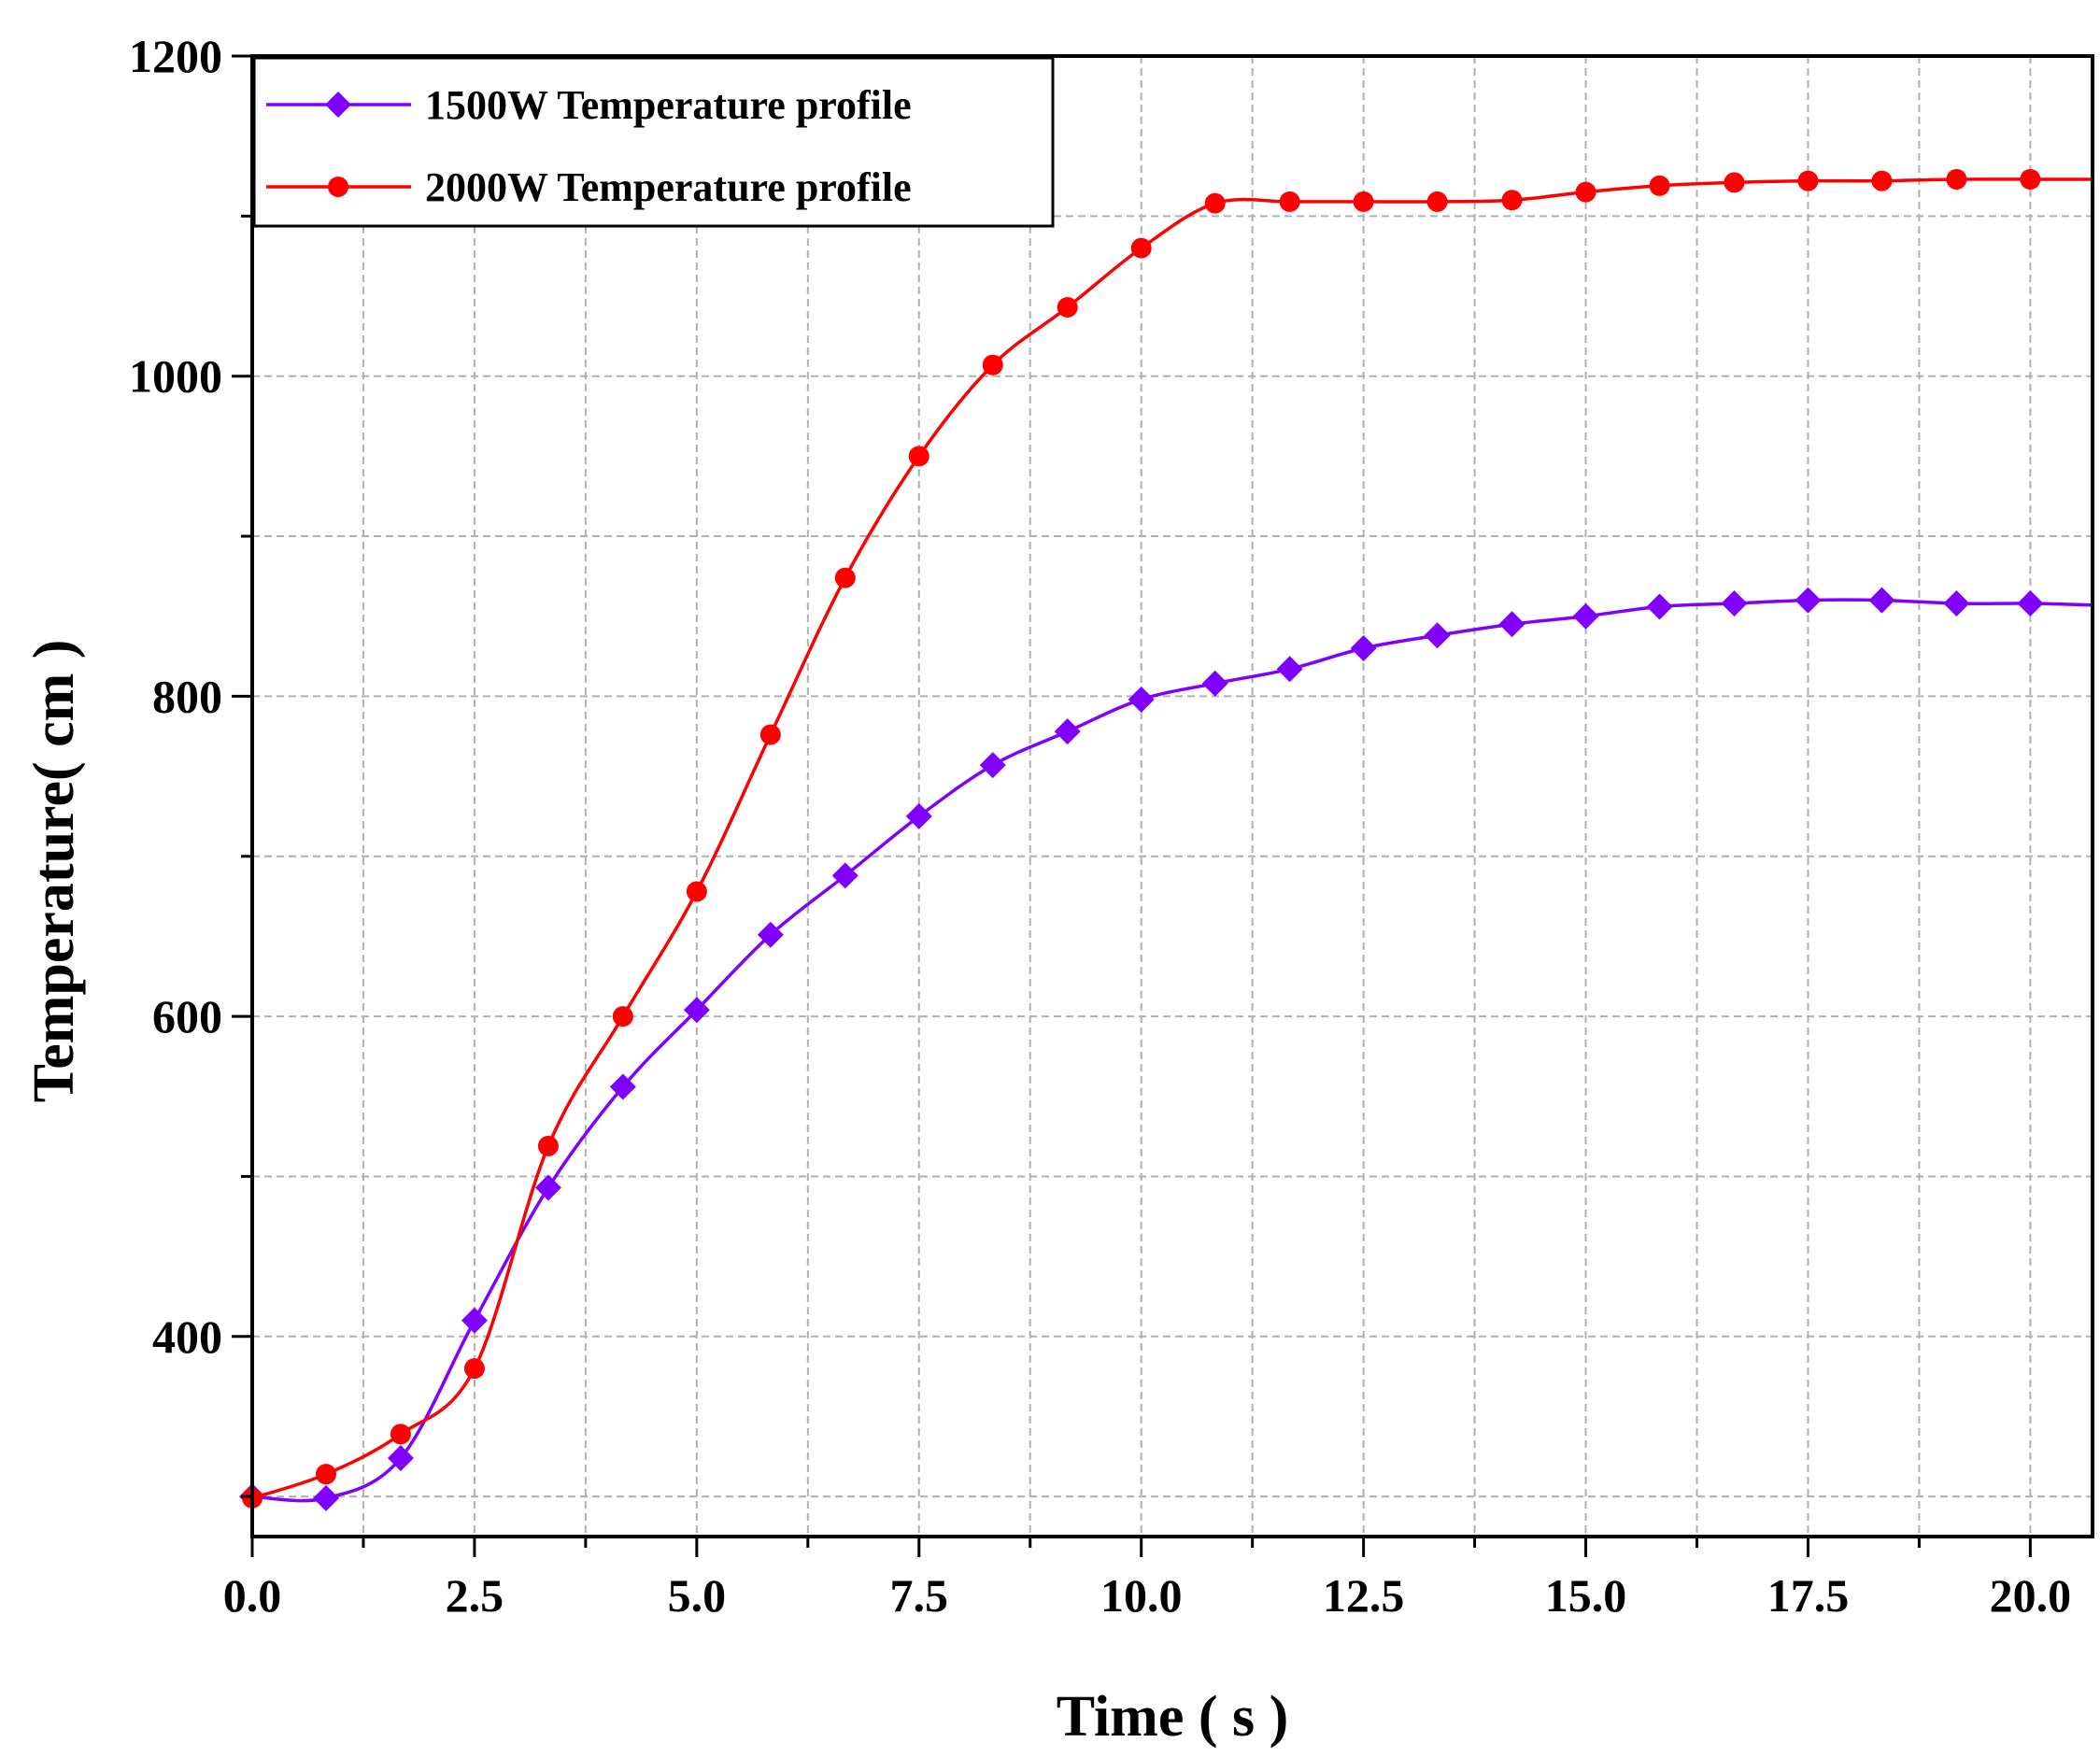  I want to click on x-tick-labels: 0.0 2.5 5.0 7.5 10.0 12.5 15.0 17.5 20.0, so click(1147, 1595).